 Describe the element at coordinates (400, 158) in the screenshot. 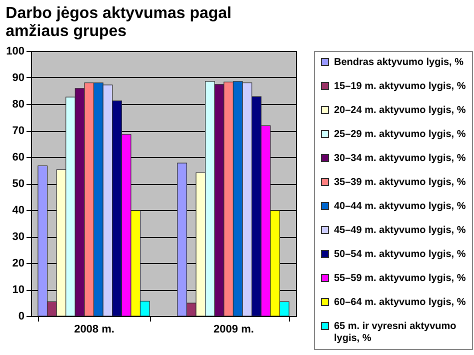

I see `legend-label: 30–34 m. aktyvumo lygis, %` at that location.